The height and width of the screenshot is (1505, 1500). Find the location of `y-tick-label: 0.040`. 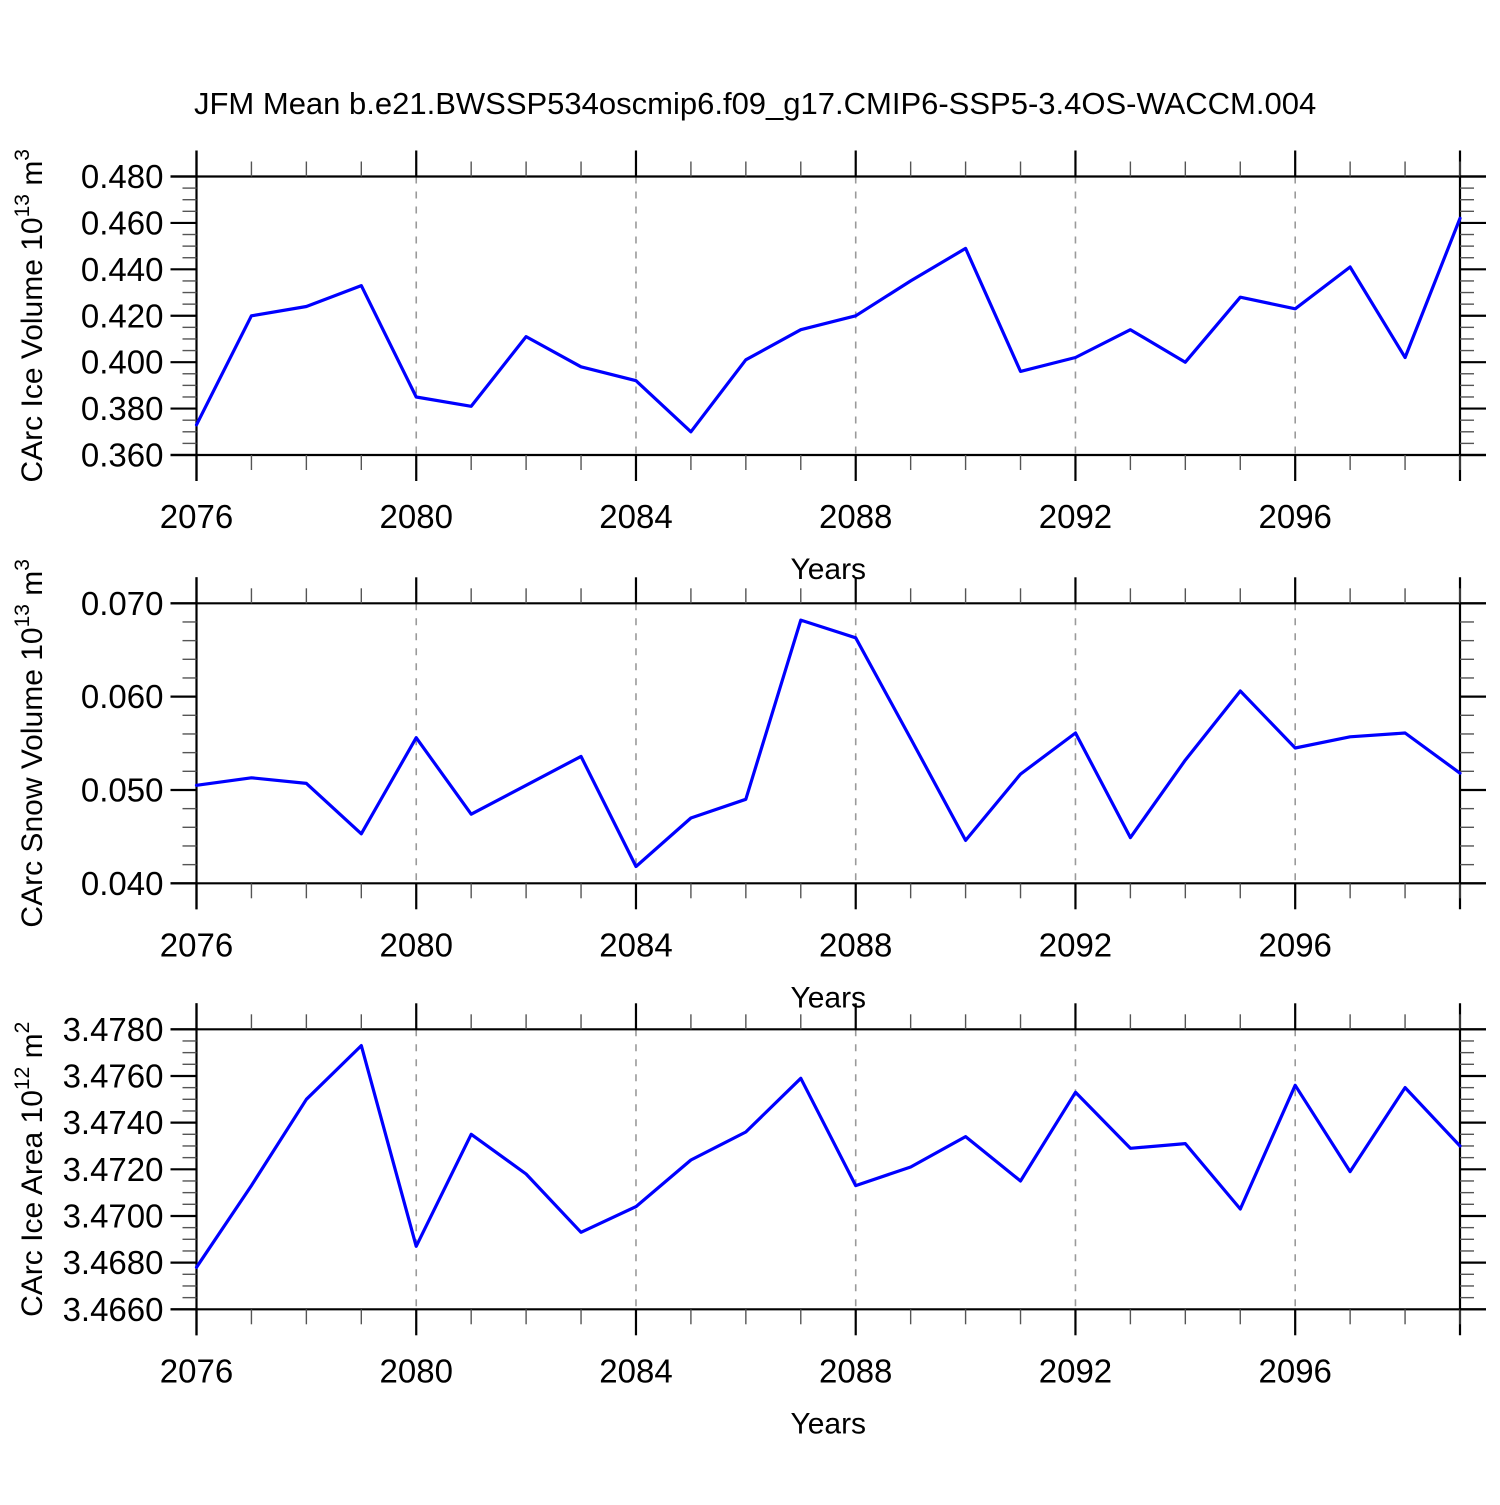

y-tick-label: 0.040 is located at coordinates (122, 883).